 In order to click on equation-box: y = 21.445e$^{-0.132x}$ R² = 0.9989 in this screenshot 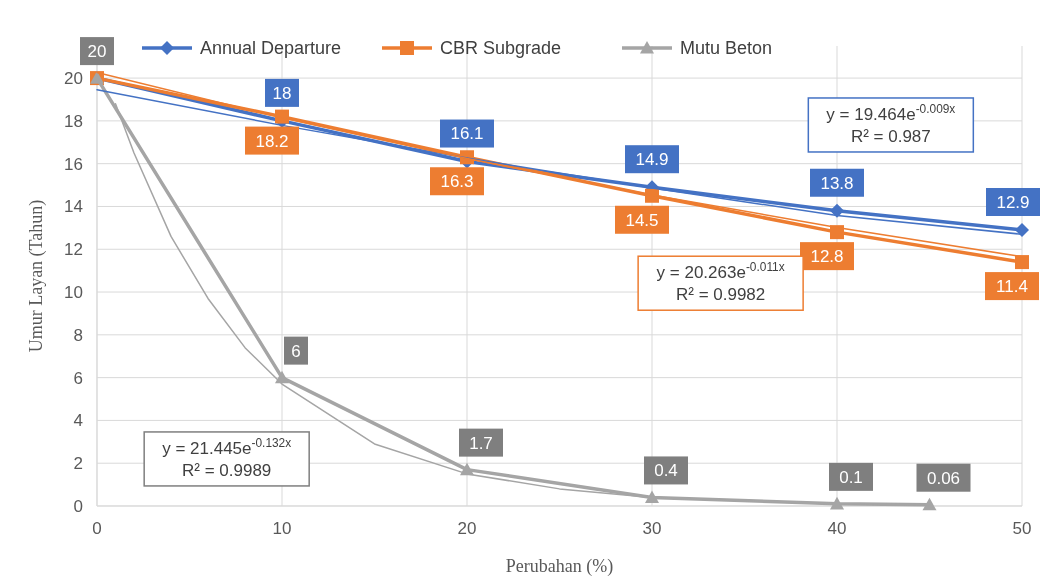, I will do `click(226, 459)`.